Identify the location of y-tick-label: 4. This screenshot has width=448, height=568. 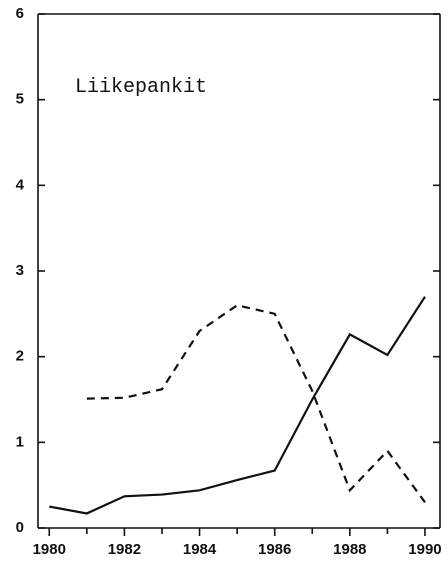
(20, 184).